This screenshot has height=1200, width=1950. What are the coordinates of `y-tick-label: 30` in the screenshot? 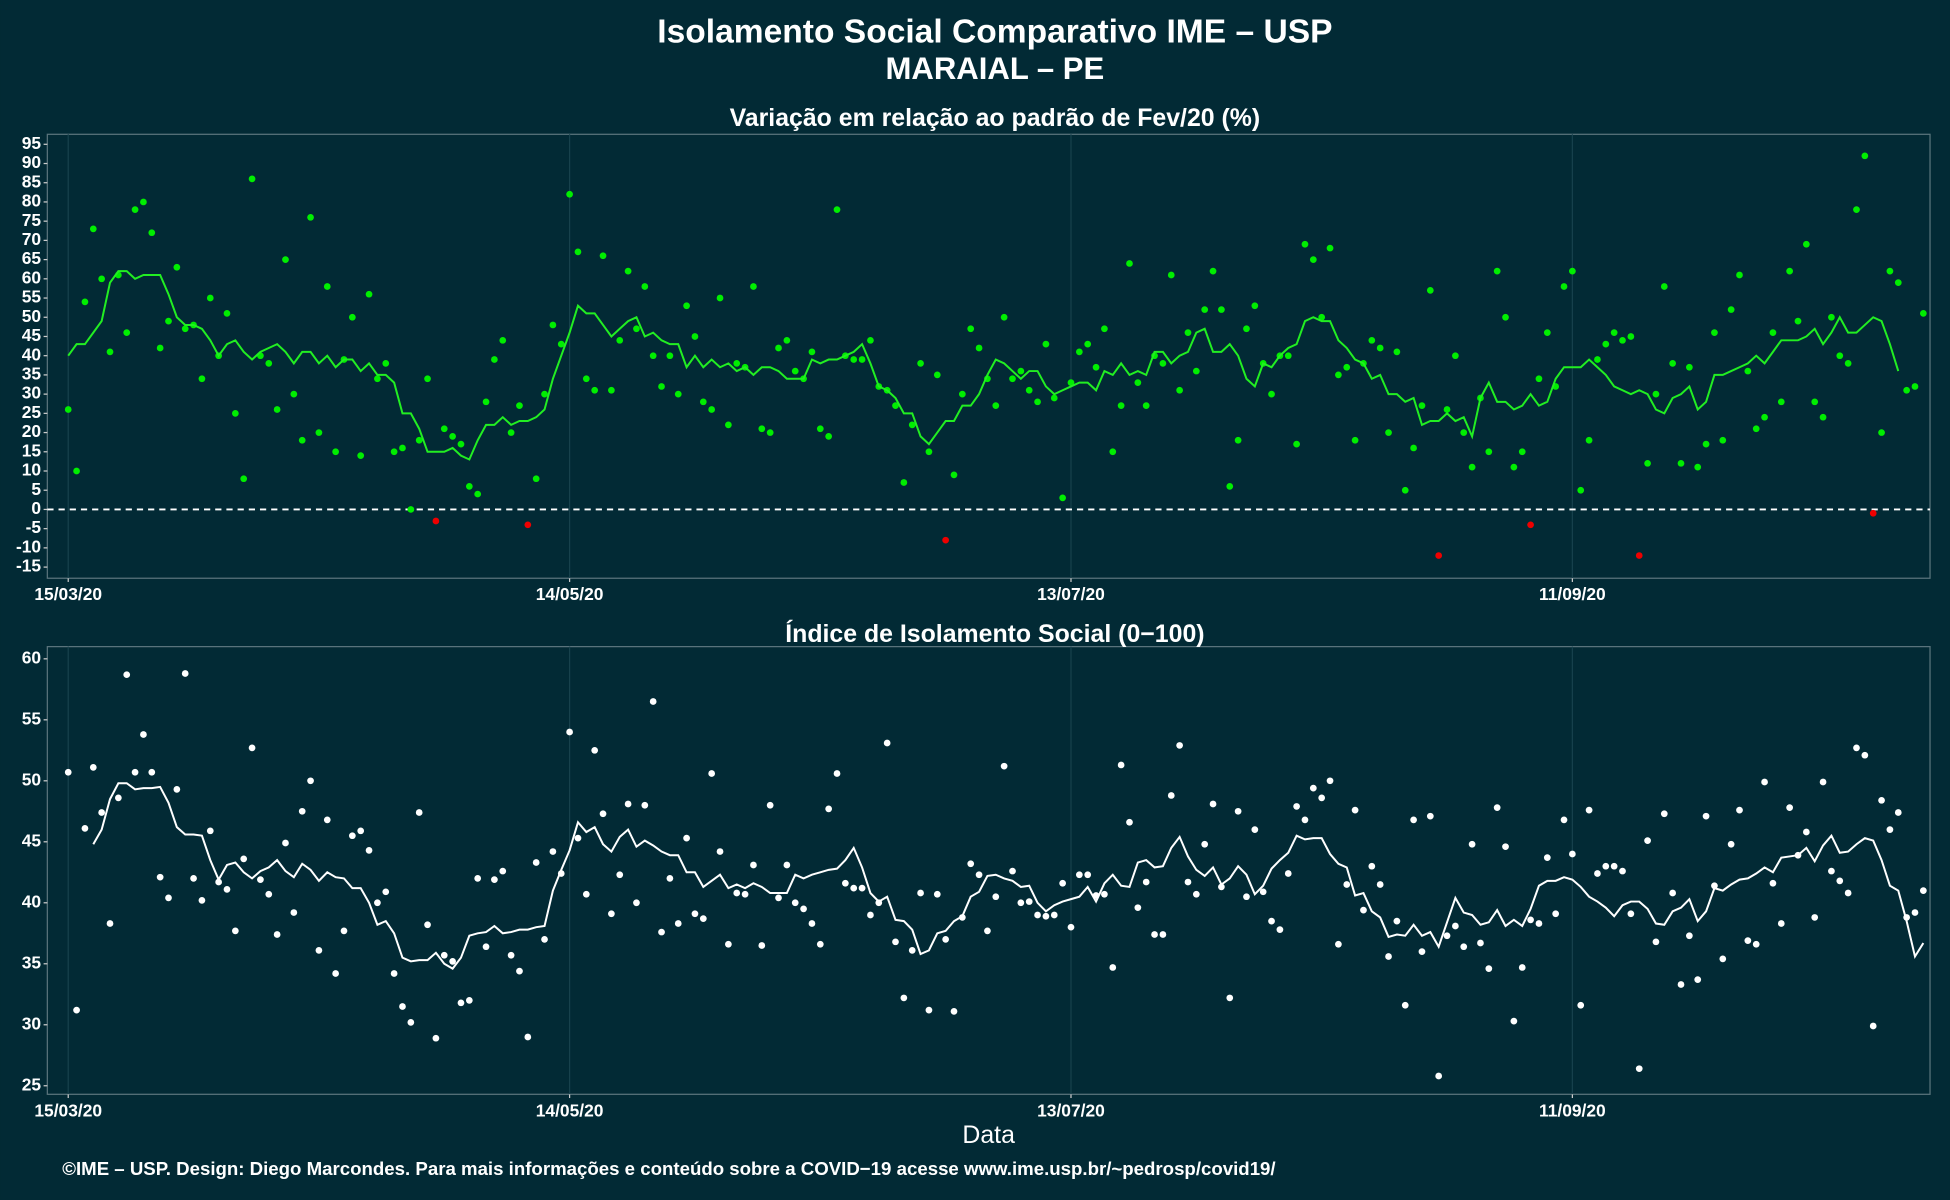 It's located at (31, 1023).